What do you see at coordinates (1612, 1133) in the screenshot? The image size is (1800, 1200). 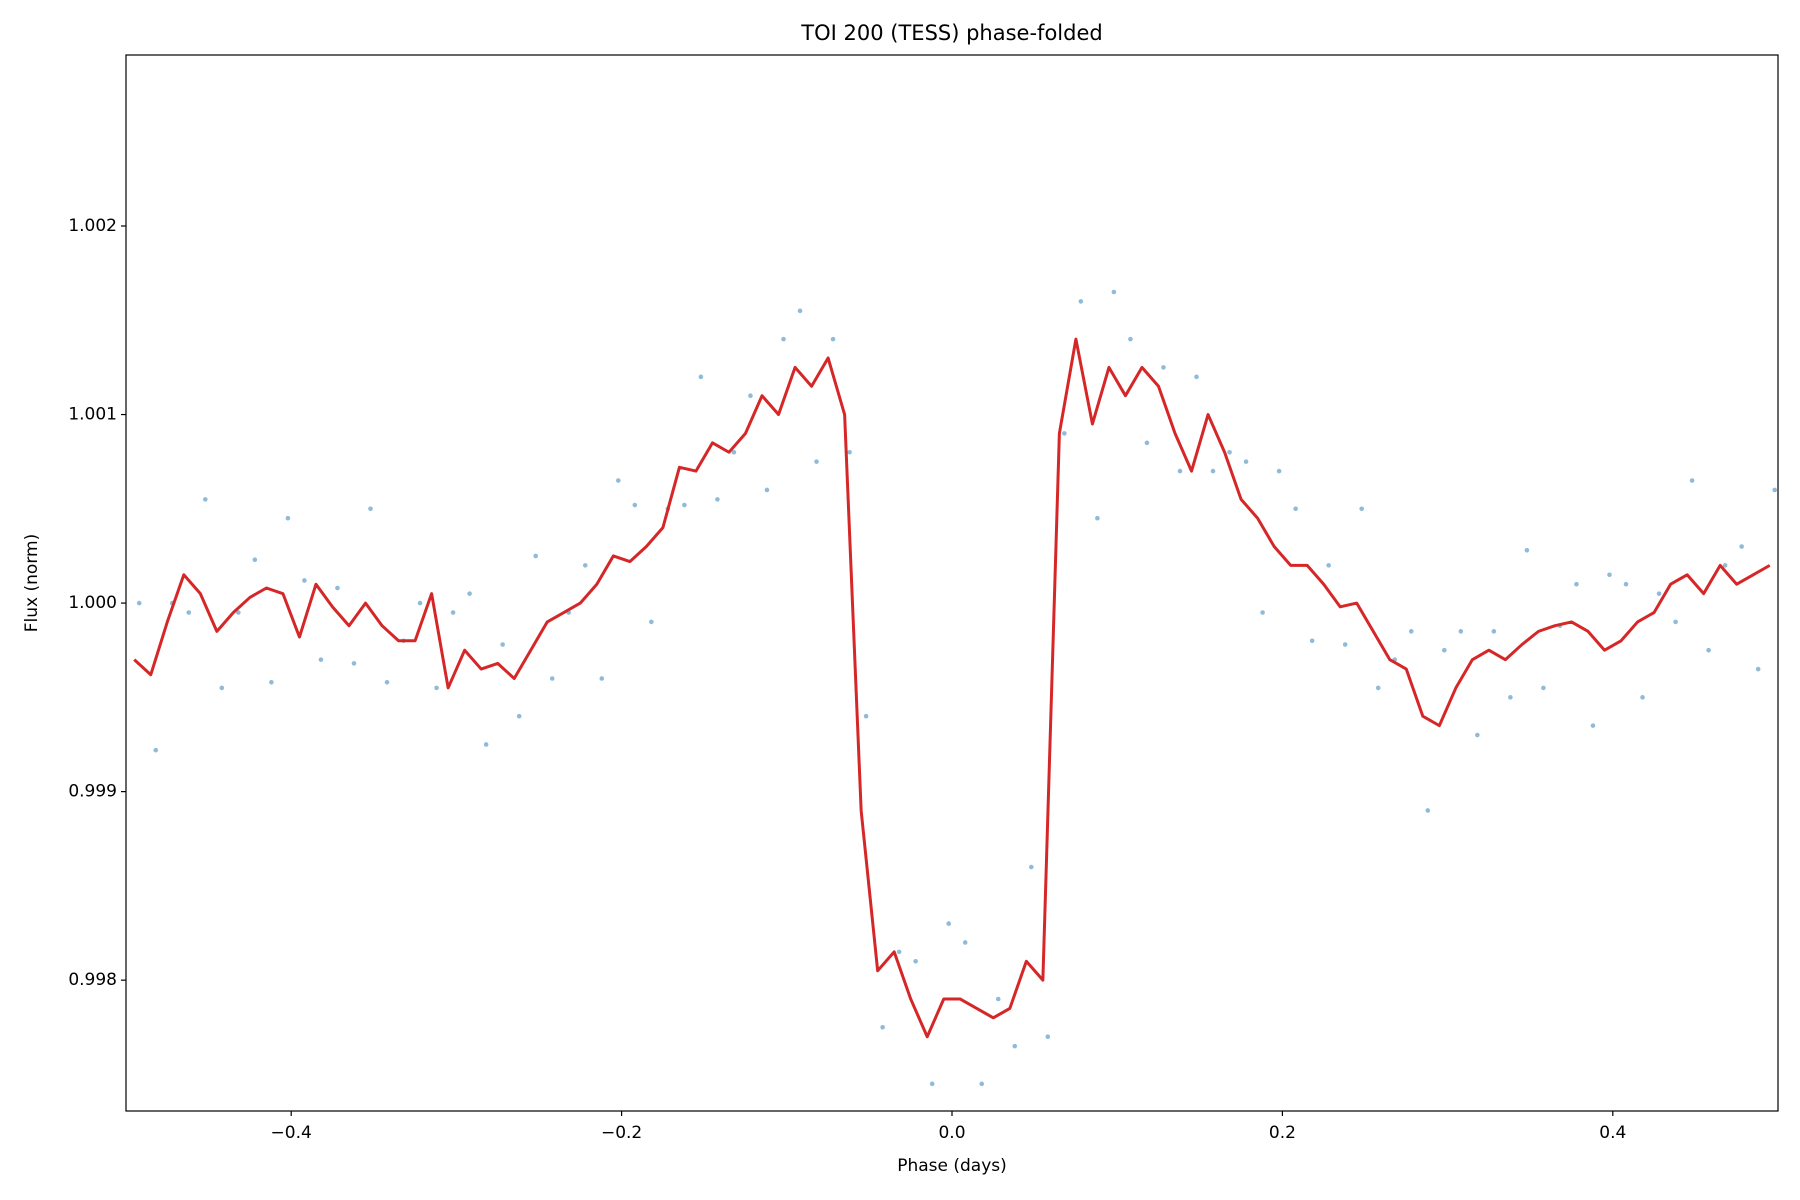 I see `x-tick-label: 0.4` at bounding box center [1612, 1133].